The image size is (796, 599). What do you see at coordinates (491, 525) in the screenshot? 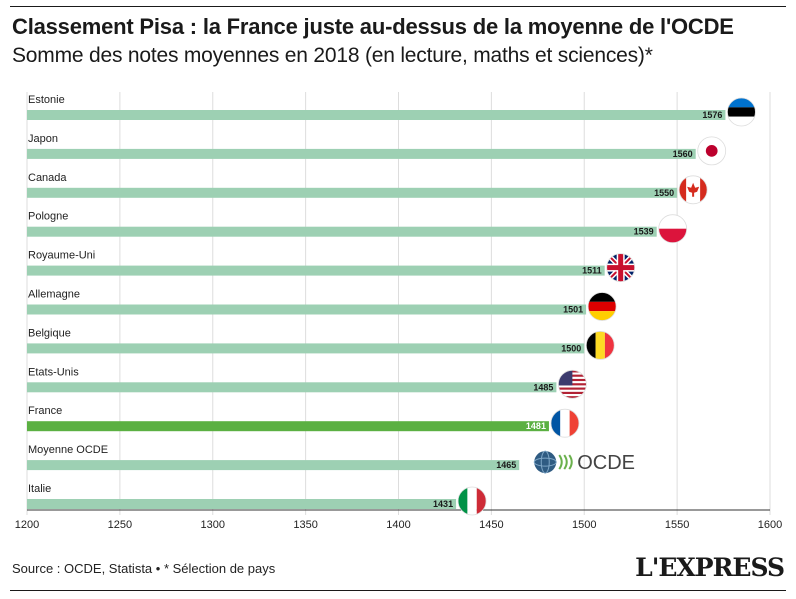
I see `x-tick-label: 1450` at bounding box center [491, 525].